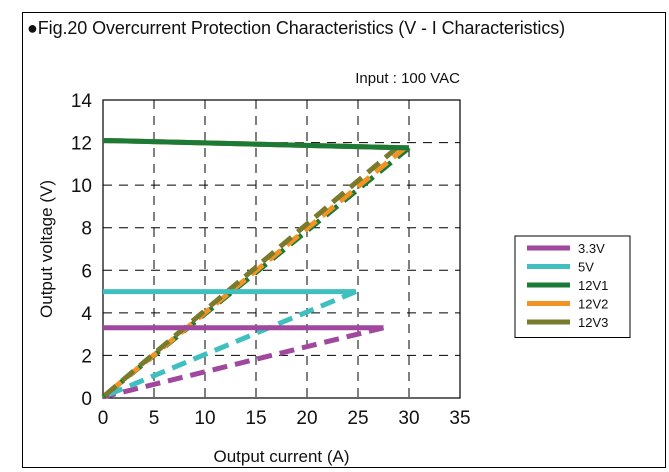 This screenshot has height=472, width=669. What do you see at coordinates (86, 229) in the screenshot?
I see `y-tick-label: 8` at bounding box center [86, 229].